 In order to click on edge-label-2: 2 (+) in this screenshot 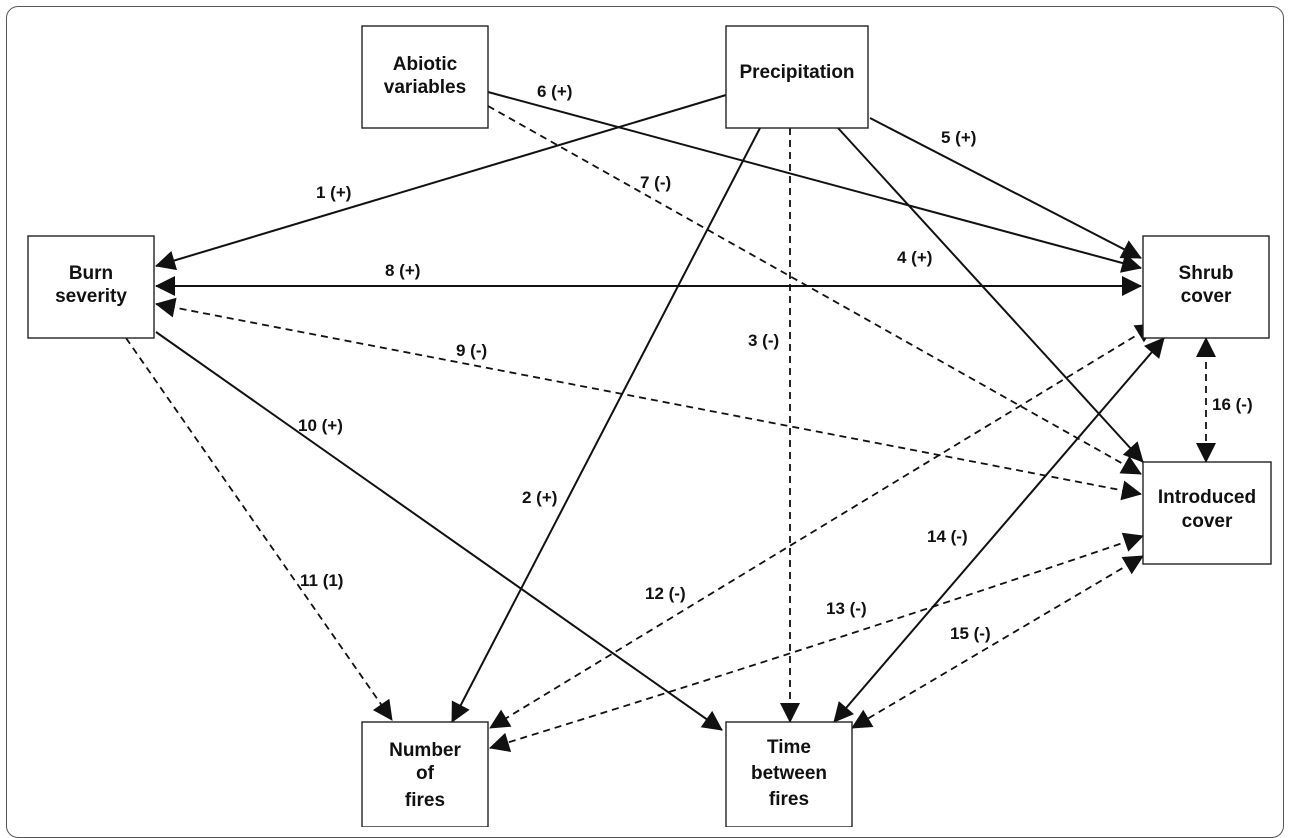, I will do `click(539, 497)`.